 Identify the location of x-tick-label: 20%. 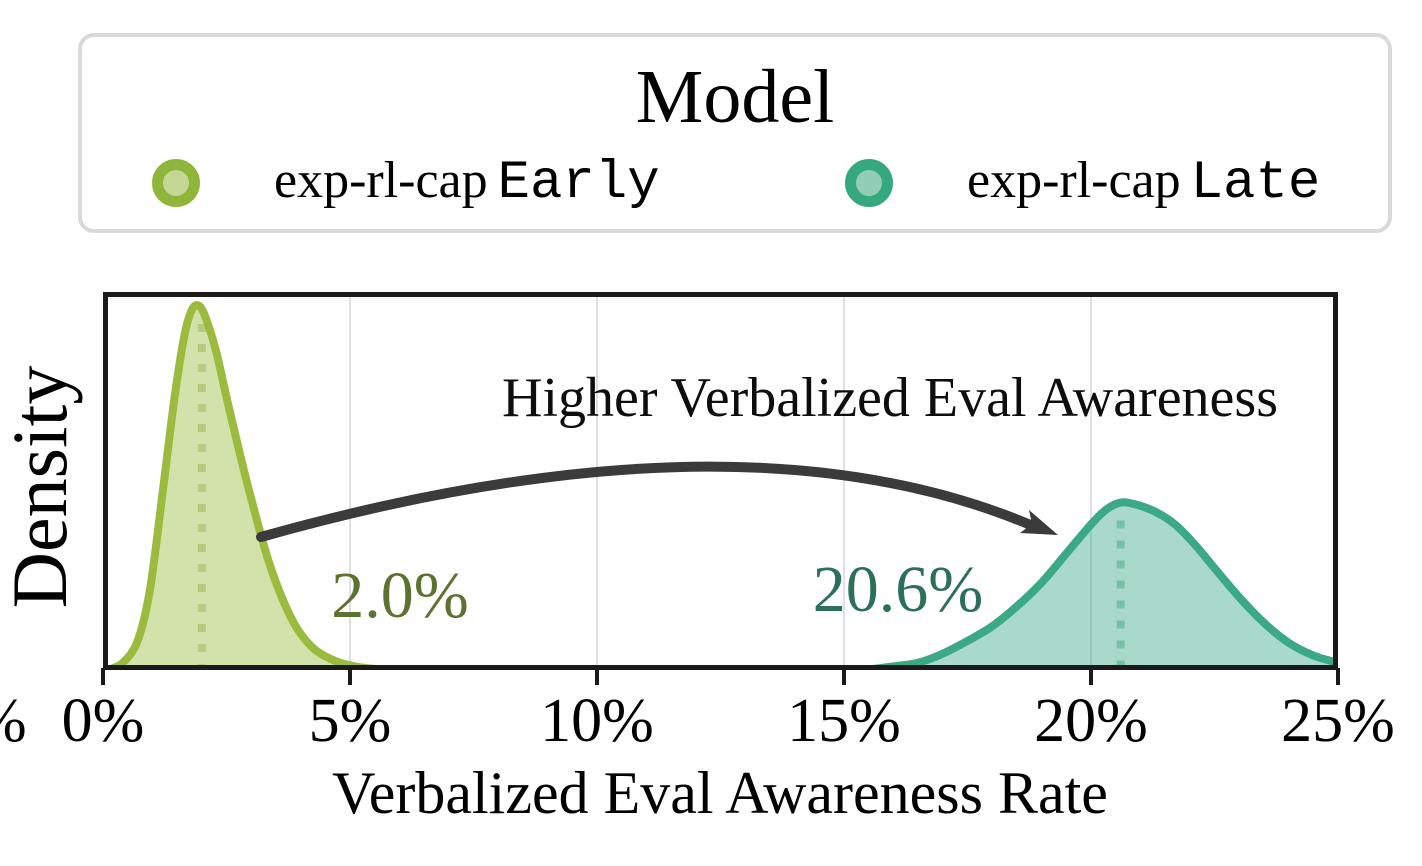
(1091, 721).